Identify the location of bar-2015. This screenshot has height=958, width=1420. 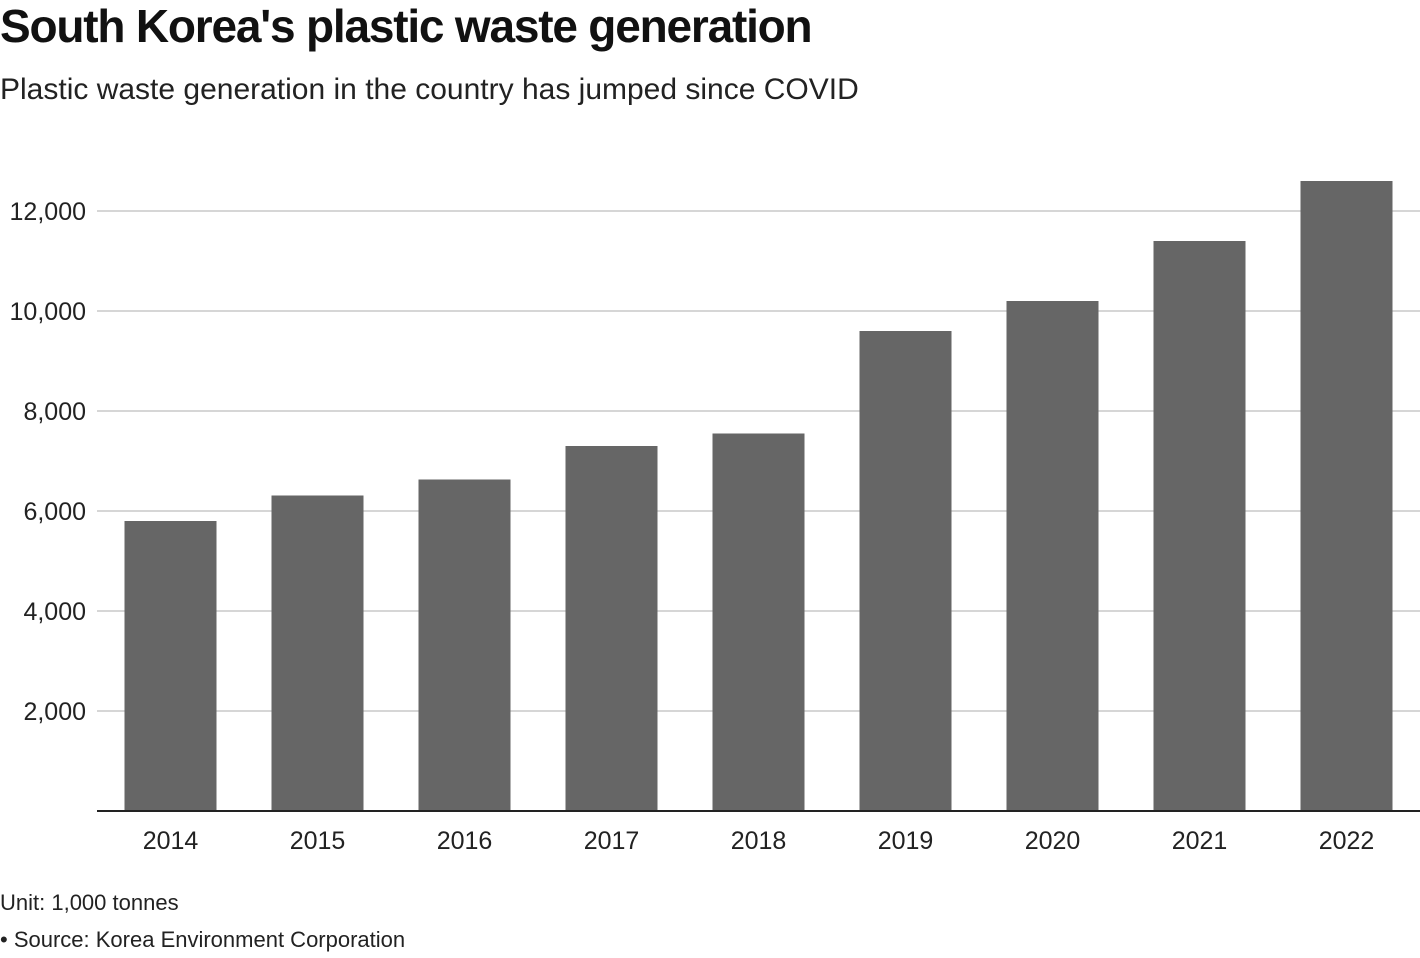
(317, 653).